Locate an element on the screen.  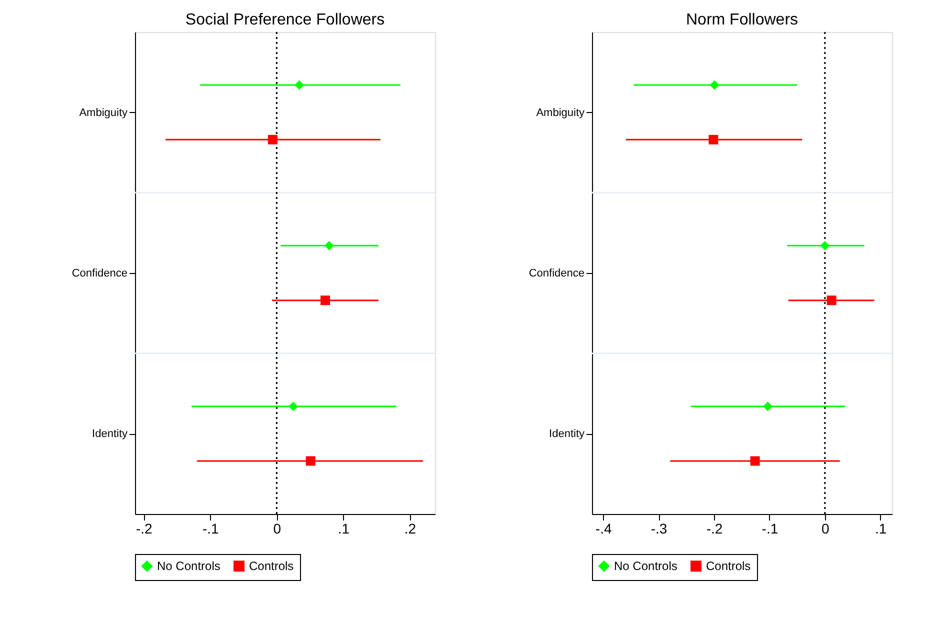
chart-title: Norm Followers is located at coordinates (742, 19).